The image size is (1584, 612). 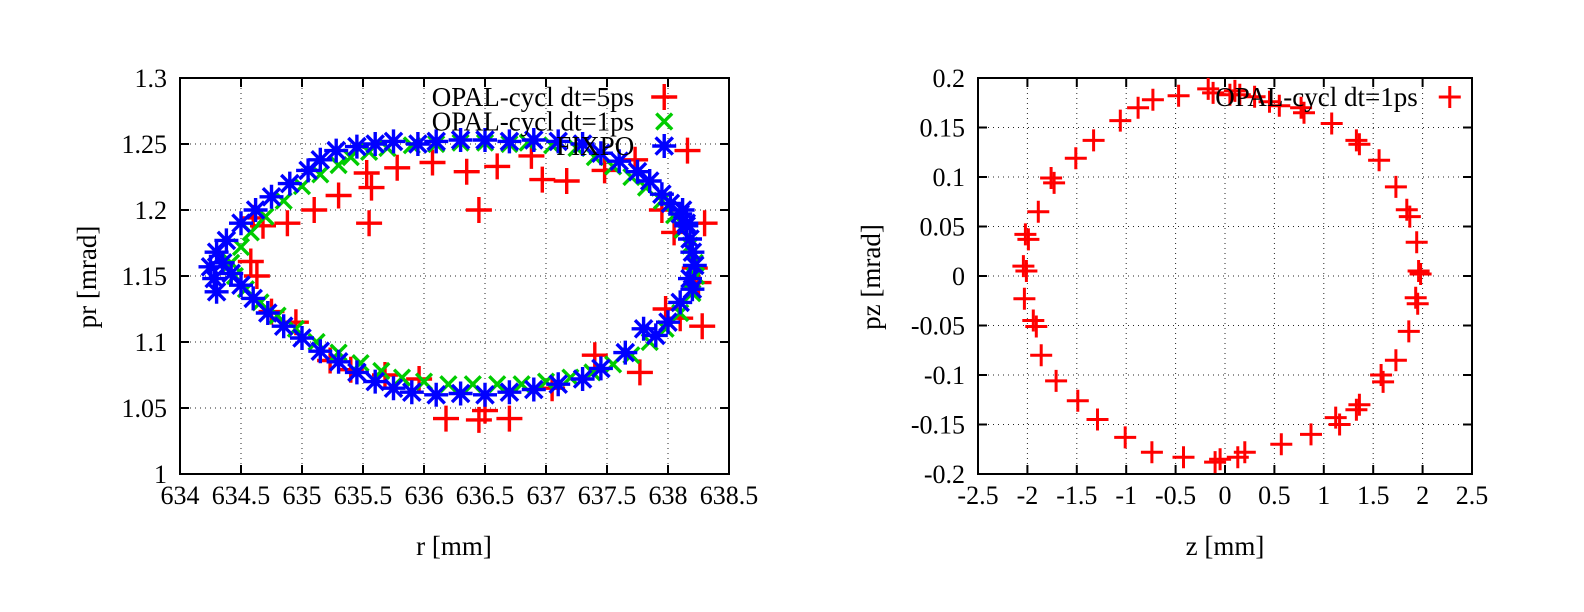 What do you see at coordinates (241, 495) in the screenshot?
I see `x-tick-label: 634.5` at bounding box center [241, 495].